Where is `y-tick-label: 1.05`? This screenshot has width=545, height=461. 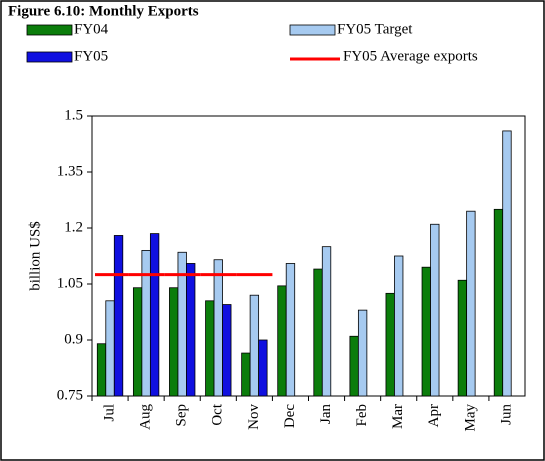 y-tick-label: 1.05 is located at coordinates (70, 283).